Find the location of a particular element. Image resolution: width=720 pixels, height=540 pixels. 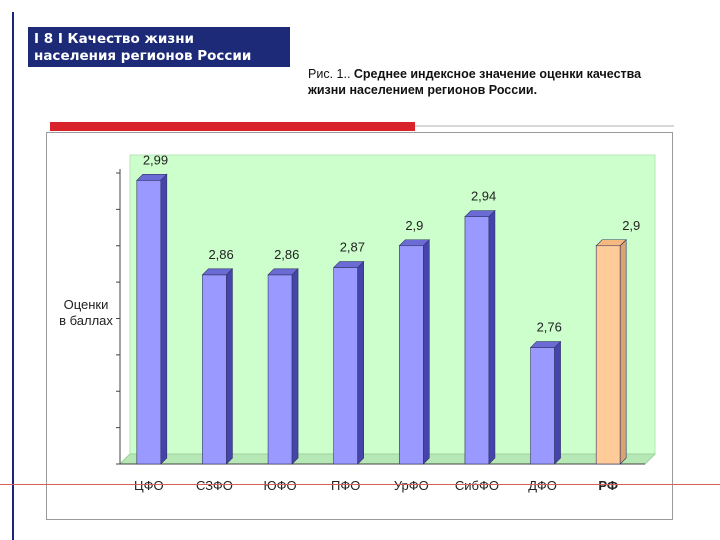

category-label-СЗФО: СЗФО is located at coordinates (214, 485).